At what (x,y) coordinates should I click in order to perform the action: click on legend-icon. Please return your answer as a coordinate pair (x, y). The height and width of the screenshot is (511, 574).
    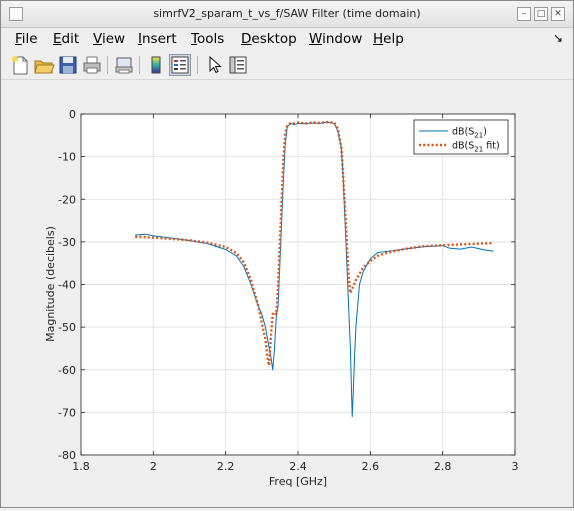
    Looking at the image, I should click on (180, 65).